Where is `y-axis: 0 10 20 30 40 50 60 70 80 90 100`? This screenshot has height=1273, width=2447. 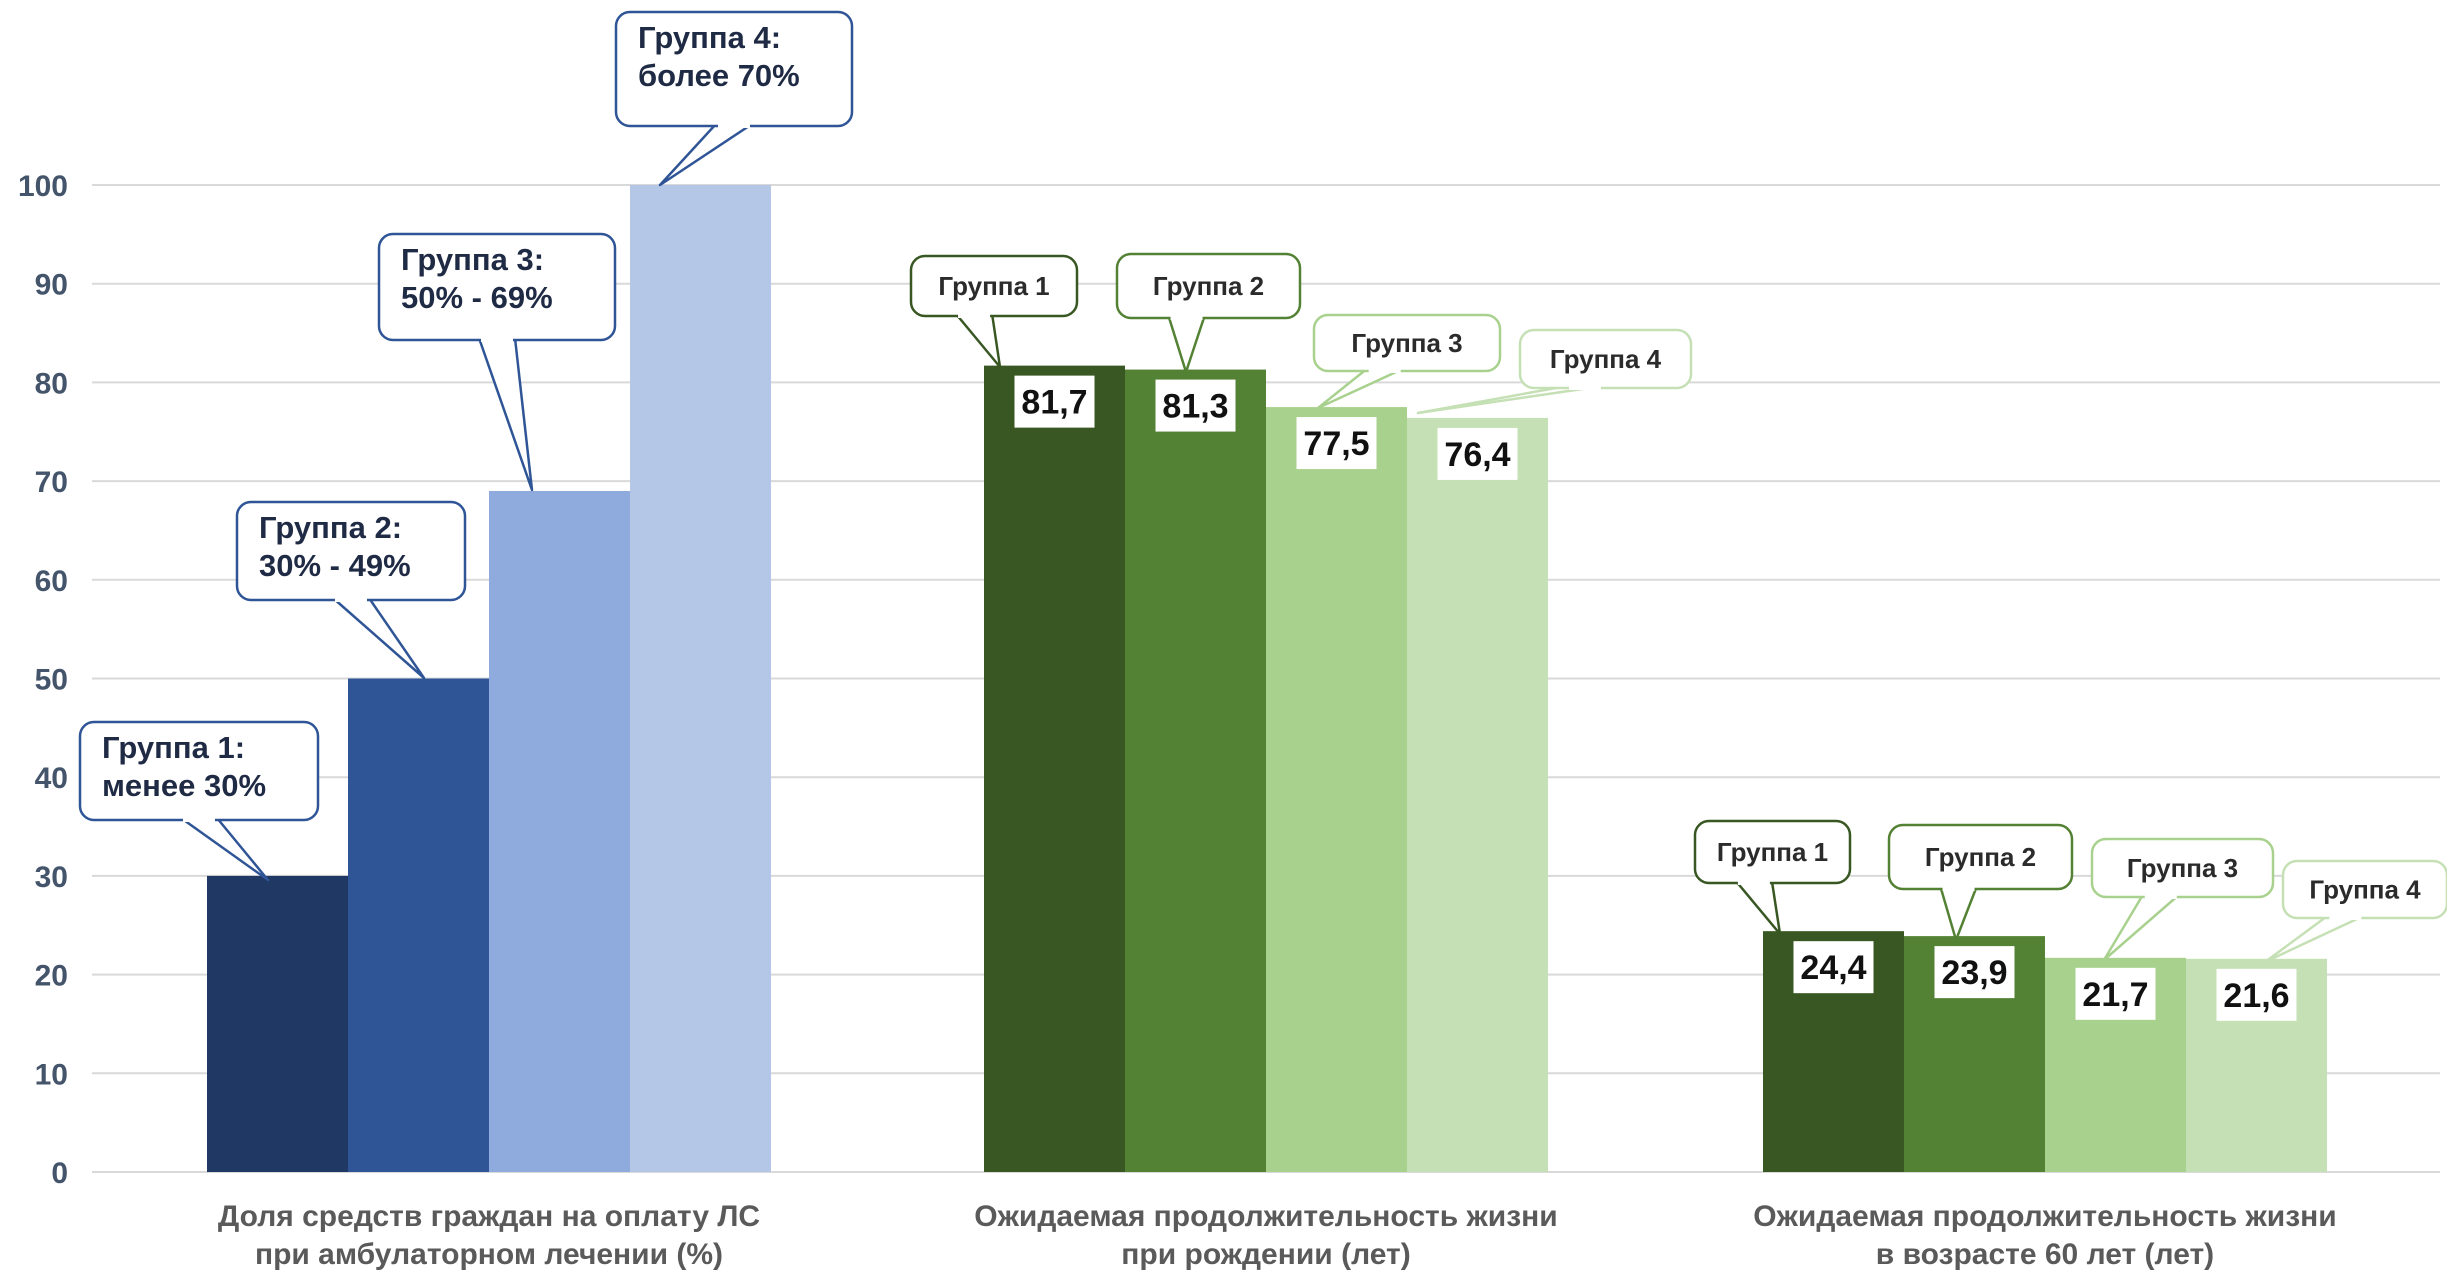
y-axis: 0 10 20 30 40 50 60 70 80 90 100 is located at coordinates (43, 680).